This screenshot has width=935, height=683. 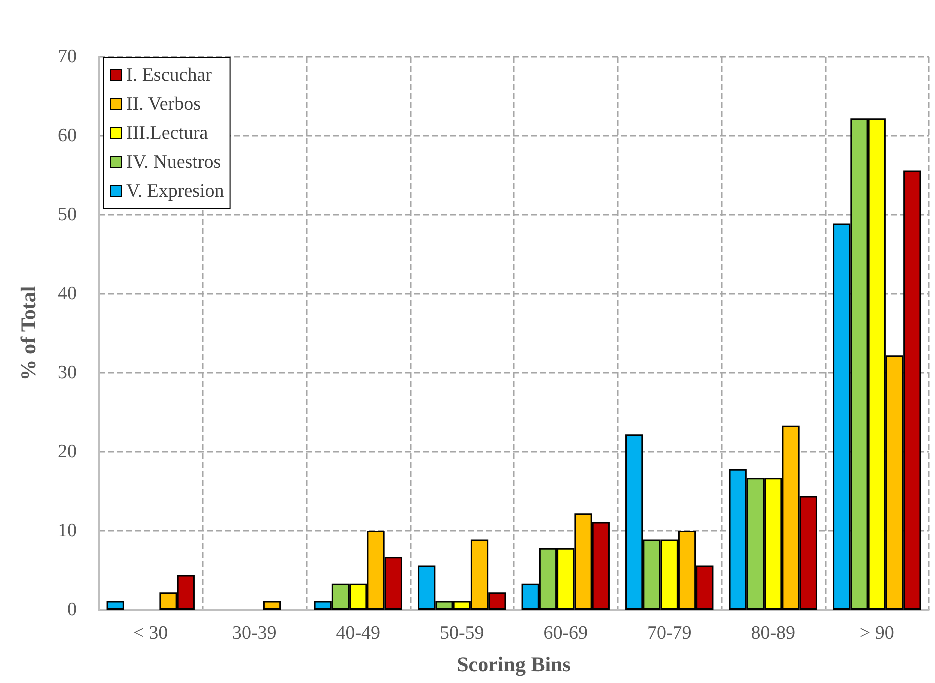 I want to click on y-tick-label: 60, so click(x=67, y=136).